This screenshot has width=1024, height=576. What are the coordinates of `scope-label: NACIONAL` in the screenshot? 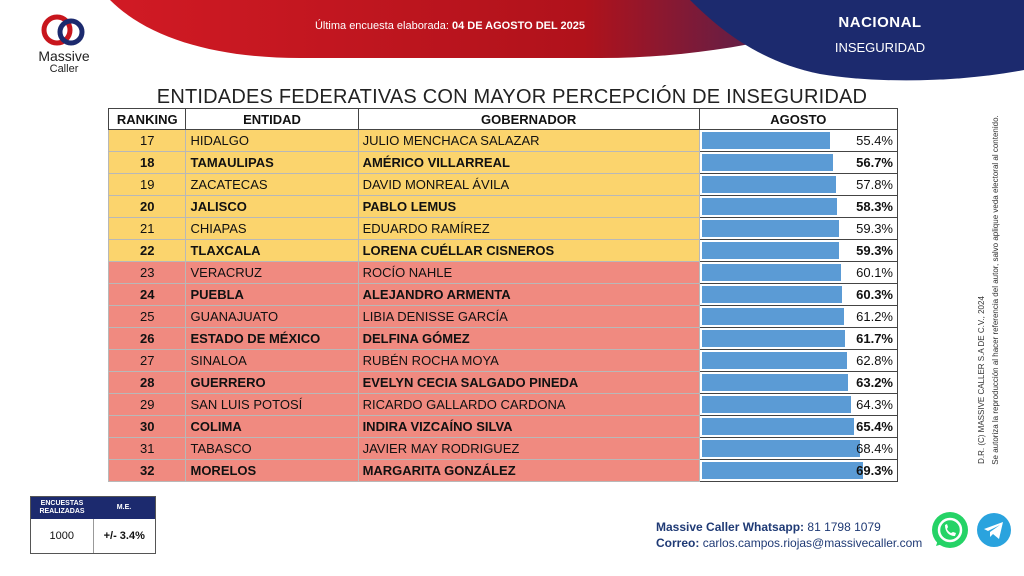 It's located at (880, 22).